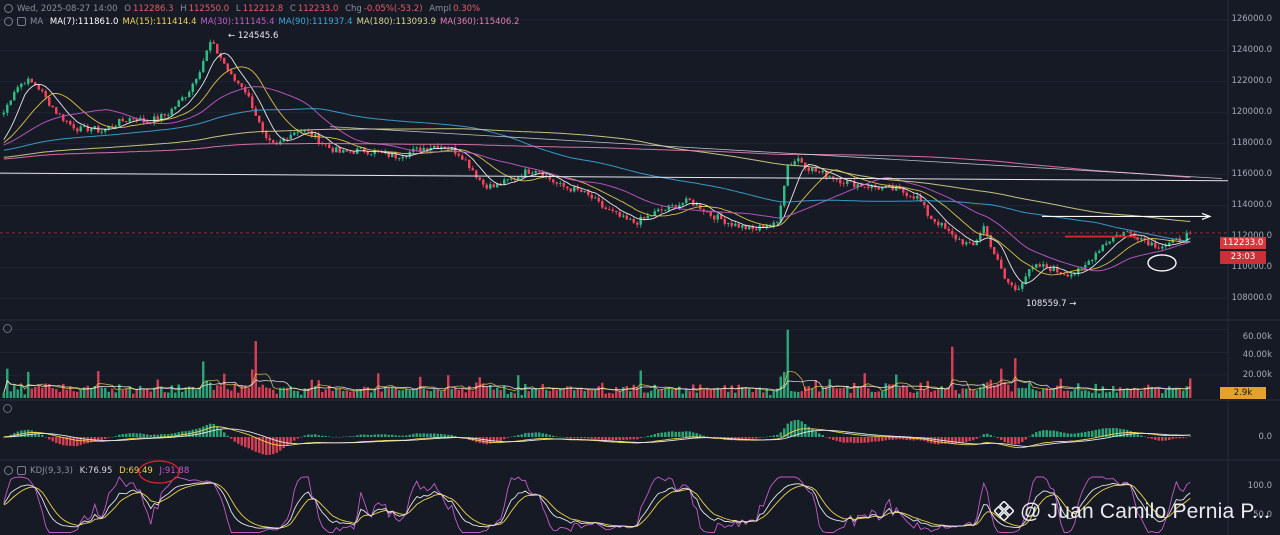 Image resolution: width=1280 pixels, height=535 pixels. I want to click on kdj-toggle-icon, so click(8, 470).